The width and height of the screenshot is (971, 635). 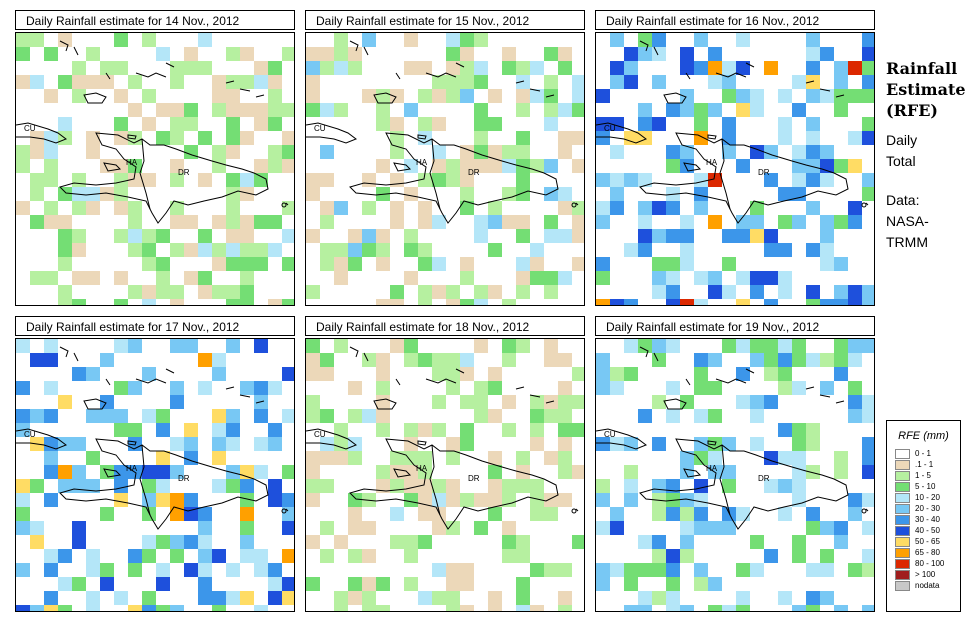 I want to click on legend-item: 20 - 30, so click(x=927, y=508).